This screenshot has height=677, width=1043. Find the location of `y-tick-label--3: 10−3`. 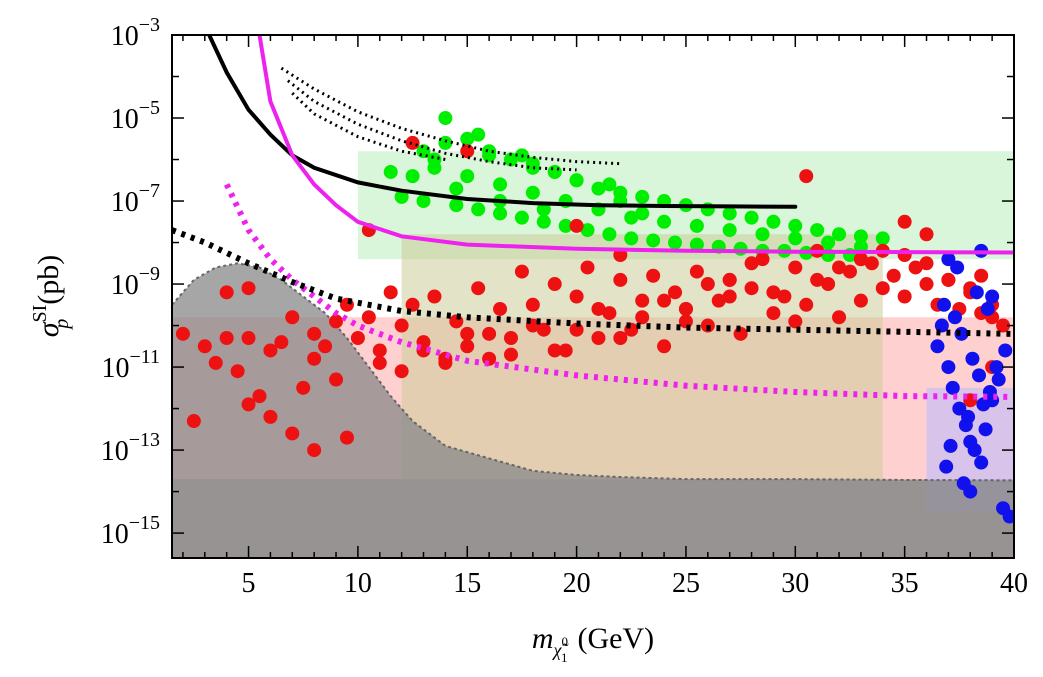

y-tick-label--3: 10−3 is located at coordinates (135, 33).